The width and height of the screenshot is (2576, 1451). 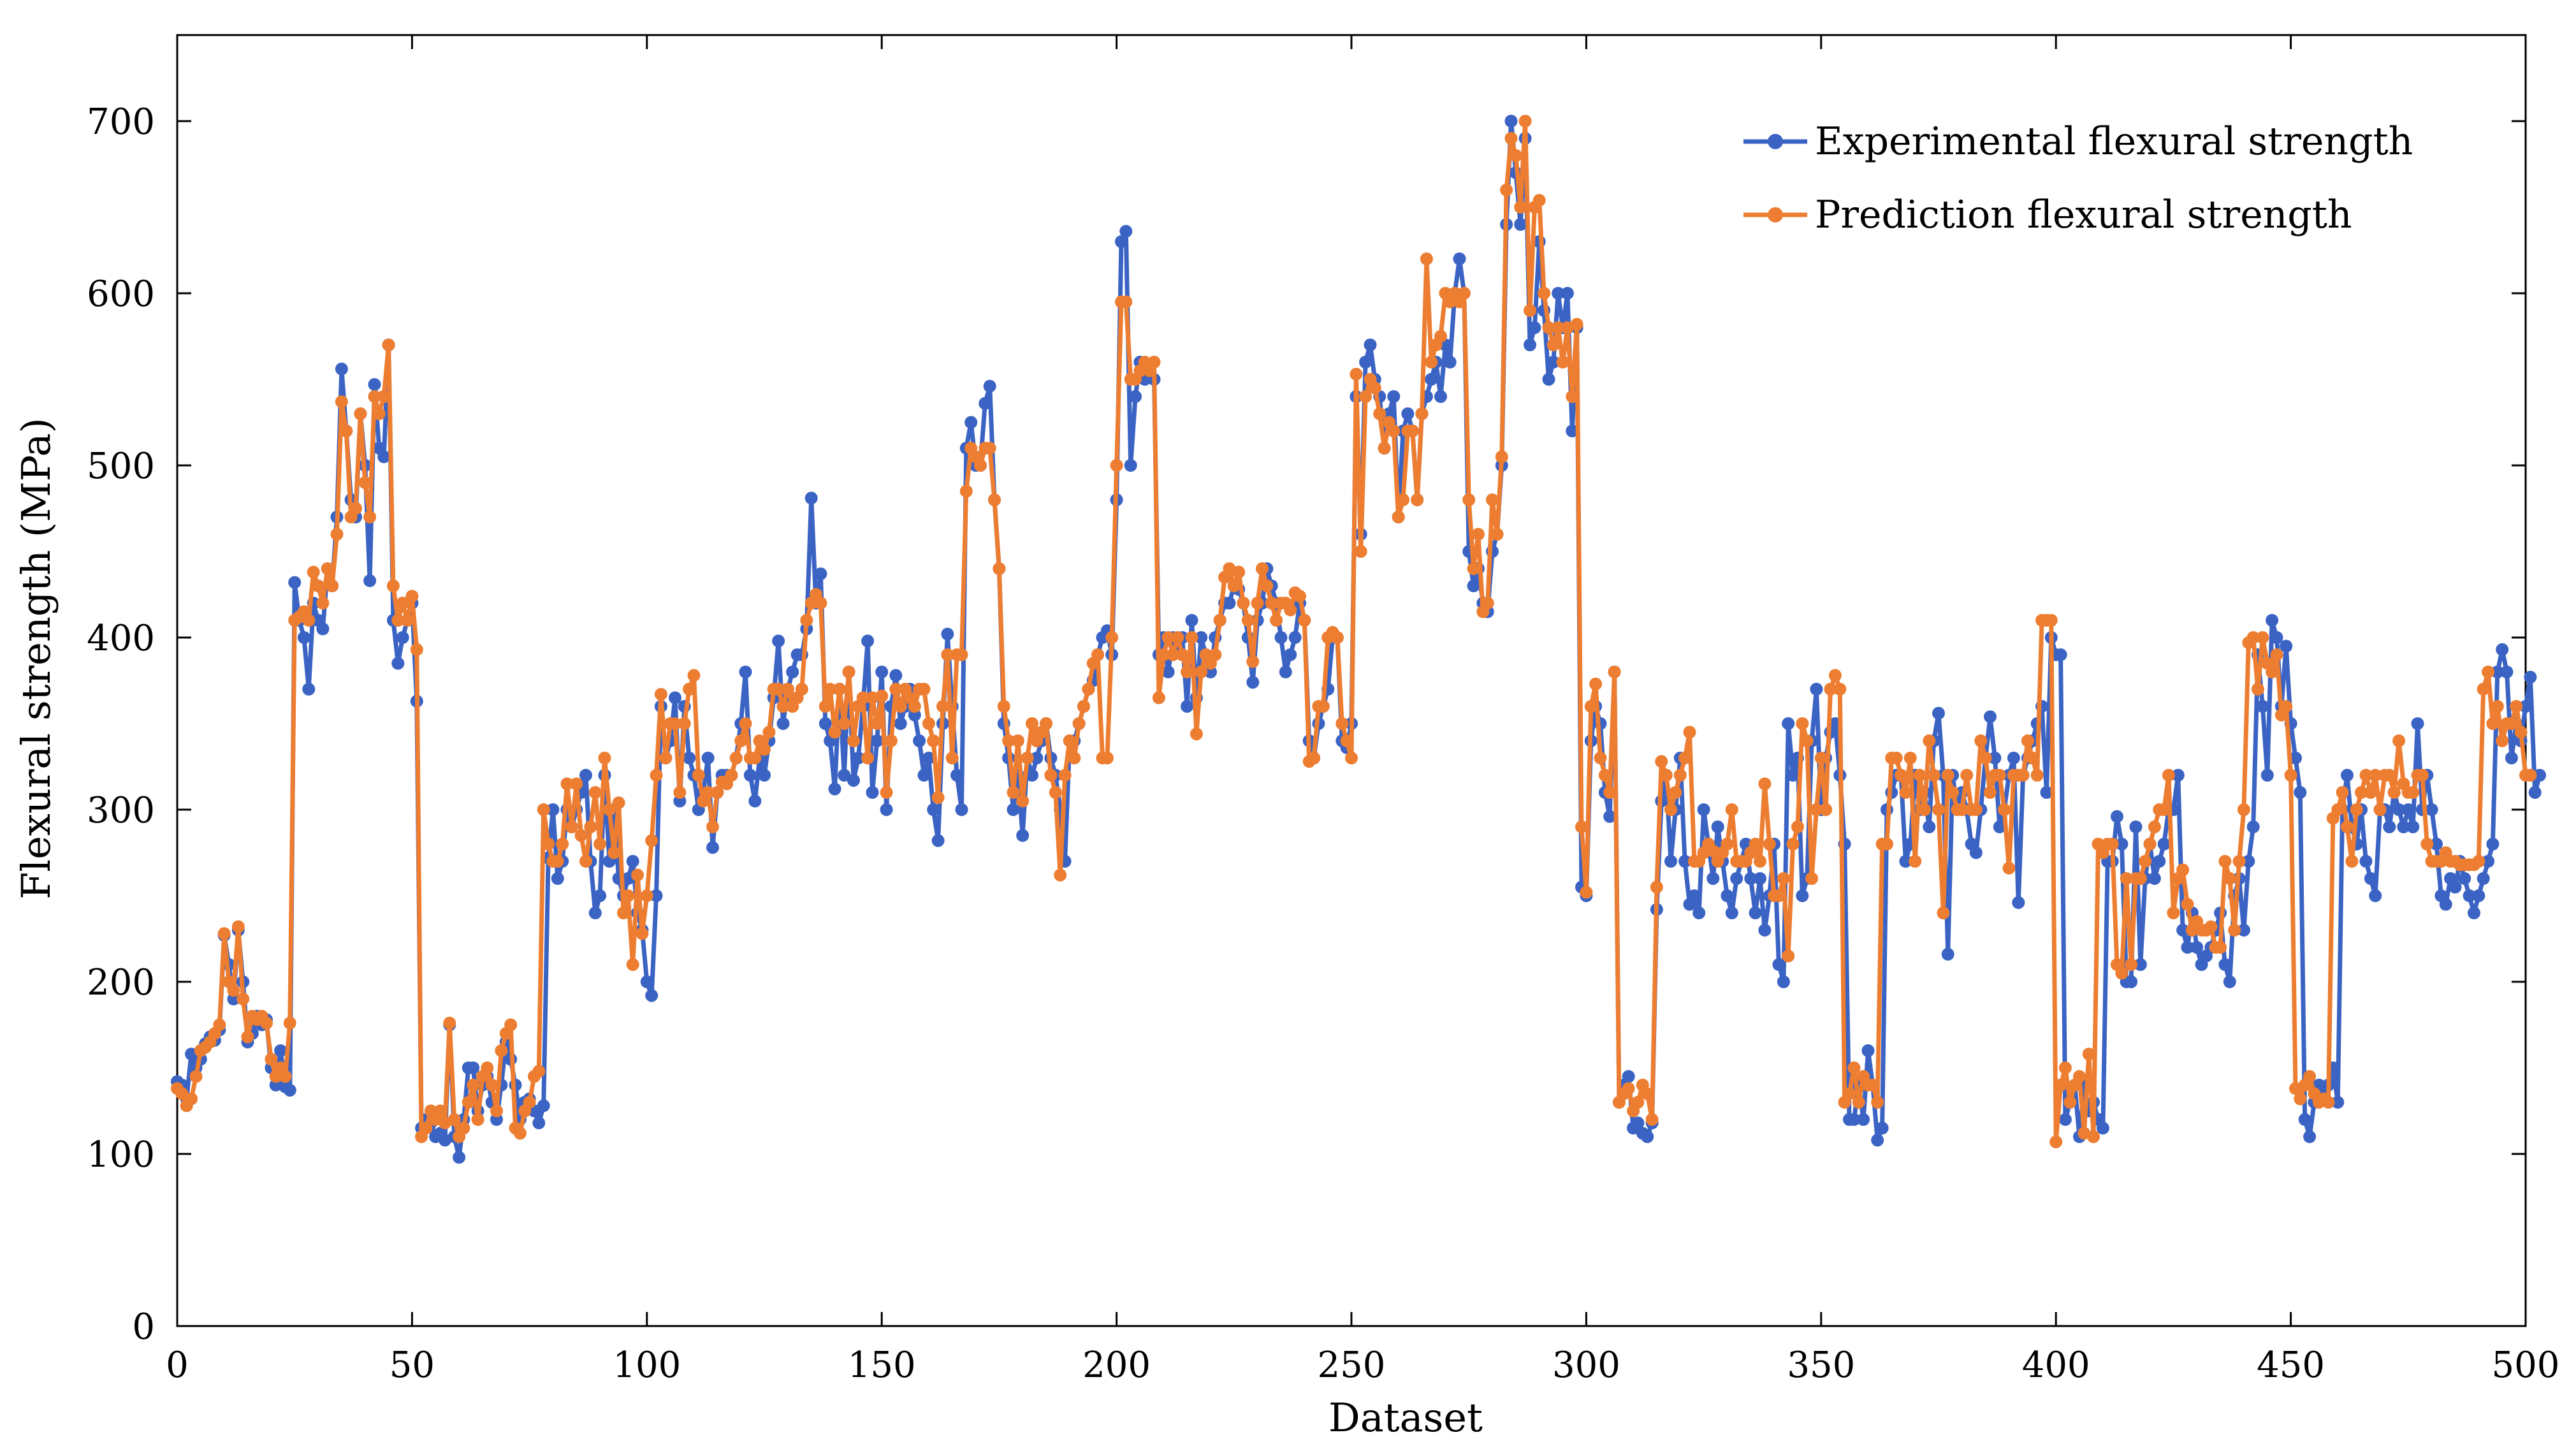 I want to click on x-tick-label: 450, so click(x=2291, y=1365).